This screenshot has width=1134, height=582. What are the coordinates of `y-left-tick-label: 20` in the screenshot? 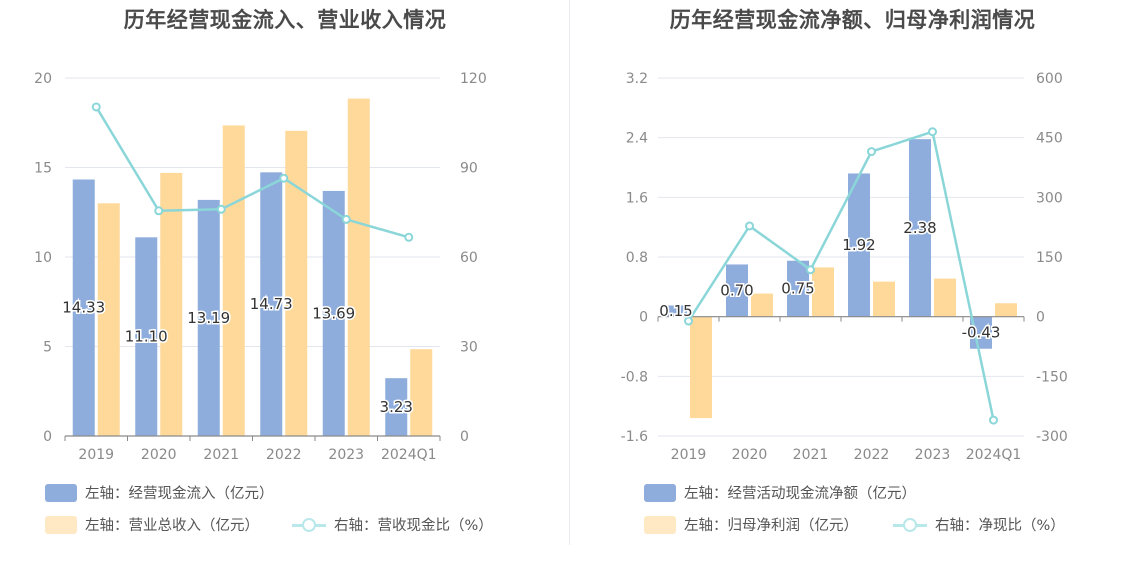 It's located at (43, 79).